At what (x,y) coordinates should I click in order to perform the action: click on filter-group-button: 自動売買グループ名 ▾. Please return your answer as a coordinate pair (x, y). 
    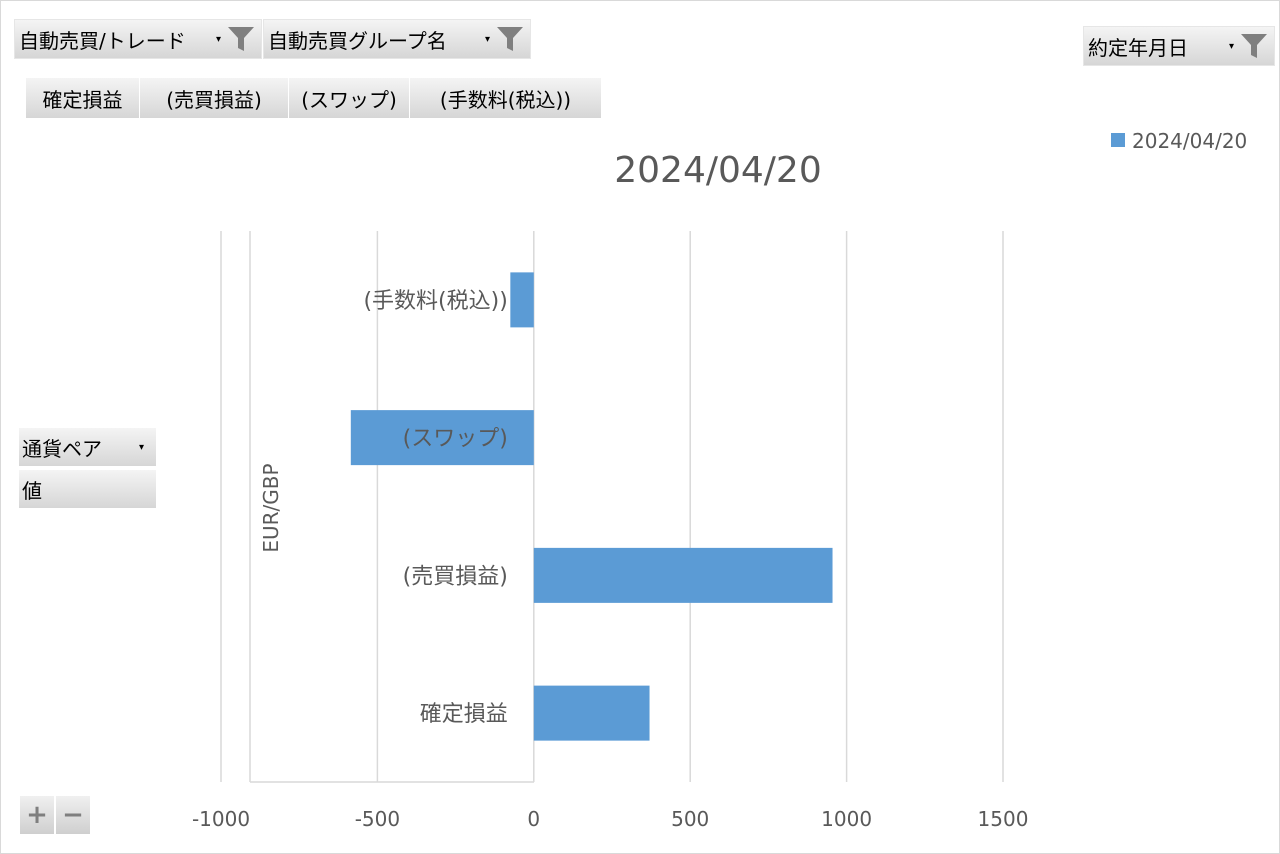
    Looking at the image, I should click on (397, 39).